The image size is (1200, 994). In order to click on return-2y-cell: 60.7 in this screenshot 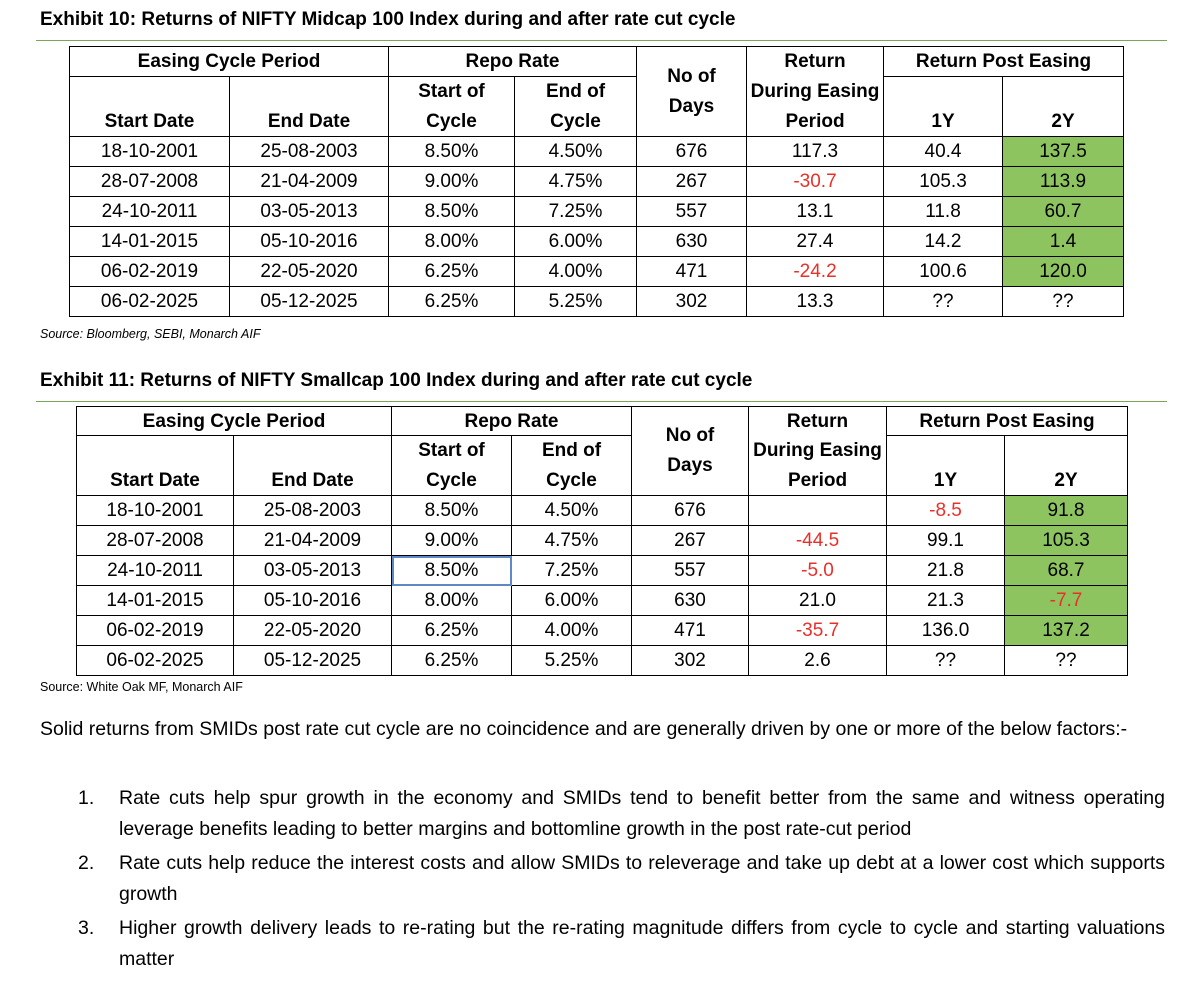, I will do `click(1063, 211)`.